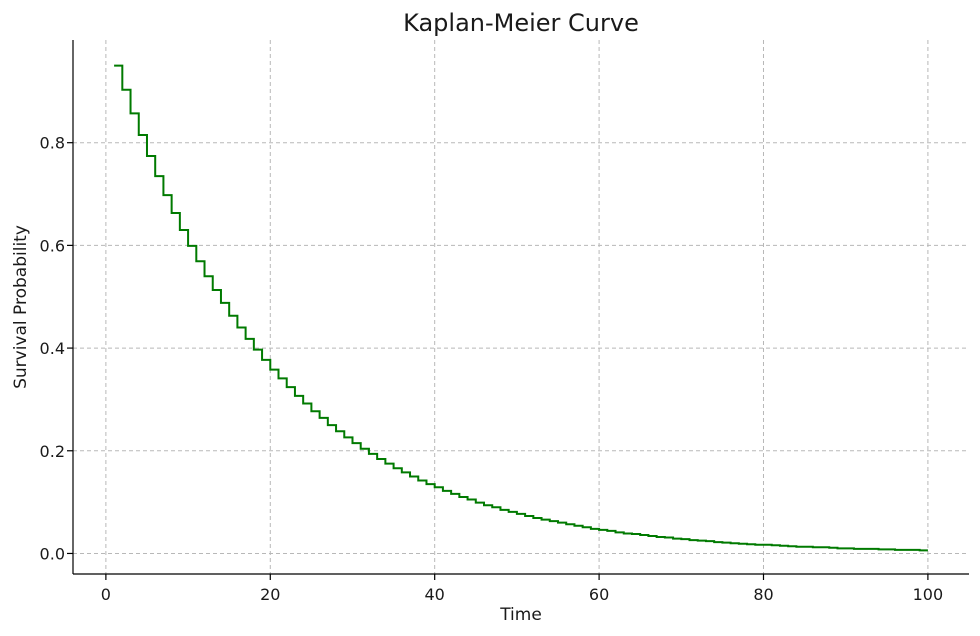 The width and height of the screenshot is (980, 636). What do you see at coordinates (52, 245) in the screenshot?
I see `y-tick-label: 0.6` at bounding box center [52, 245].